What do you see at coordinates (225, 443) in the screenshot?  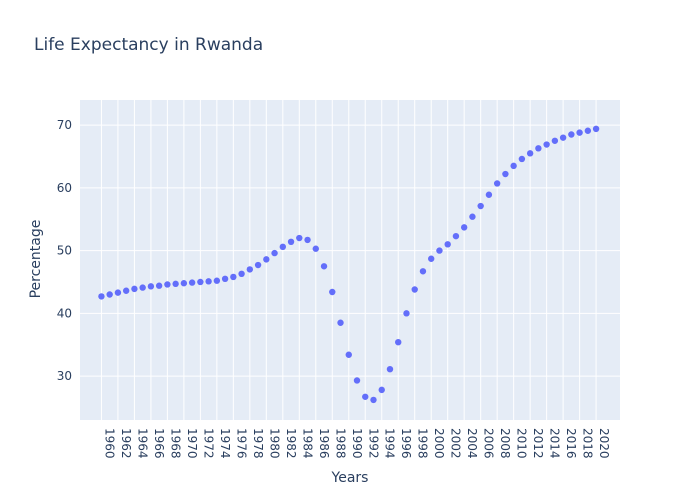 I see `x-tick-label: 1974` at bounding box center [225, 443].